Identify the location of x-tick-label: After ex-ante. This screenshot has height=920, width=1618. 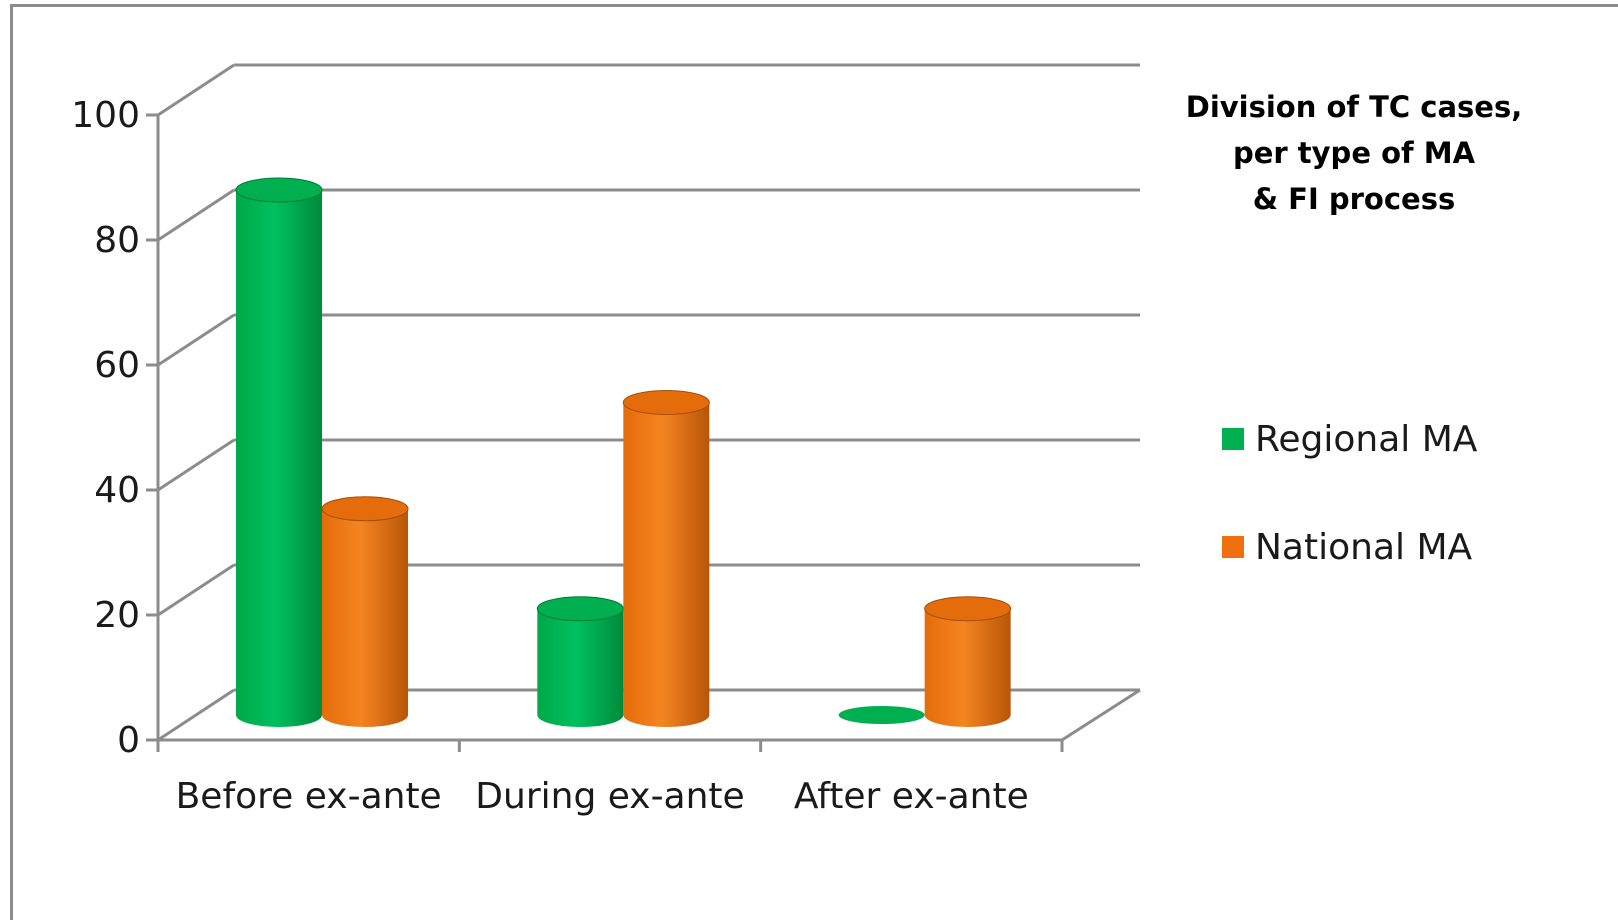
(911, 796).